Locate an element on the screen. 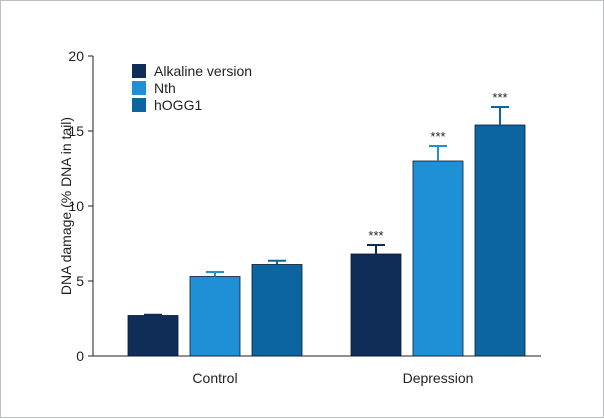 This screenshot has width=604, height=419. y-tick-label: 5 is located at coordinates (80, 281).